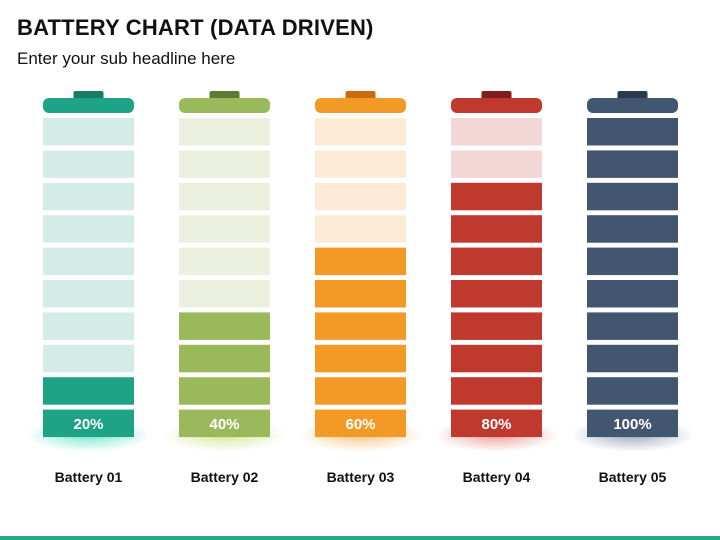 The image size is (720, 540). Describe the element at coordinates (225, 477) in the screenshot. I see `battery-category-label: Battery 02` at that location.